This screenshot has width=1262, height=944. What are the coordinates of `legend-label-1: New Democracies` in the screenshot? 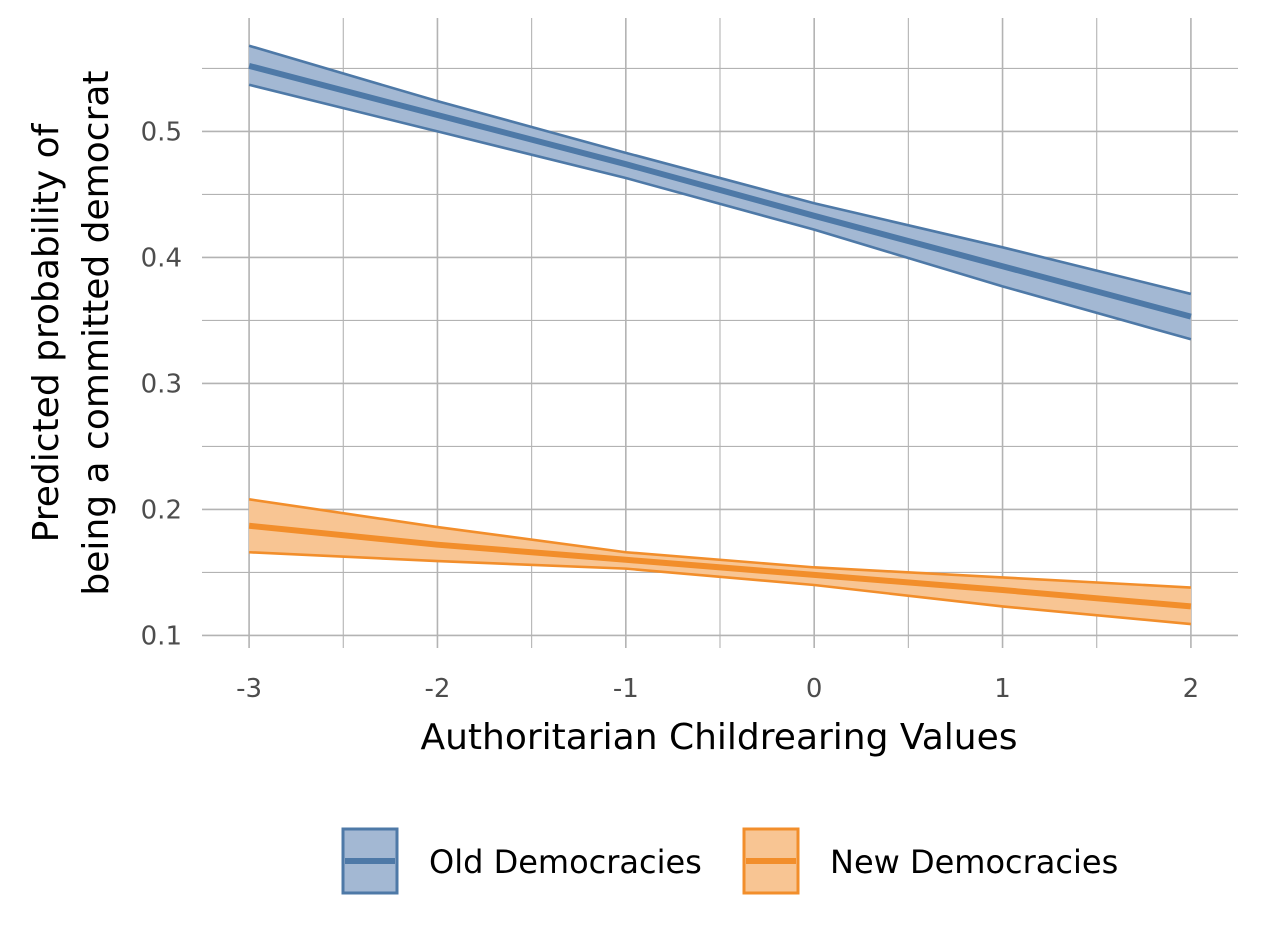 It's located at (974, 862).